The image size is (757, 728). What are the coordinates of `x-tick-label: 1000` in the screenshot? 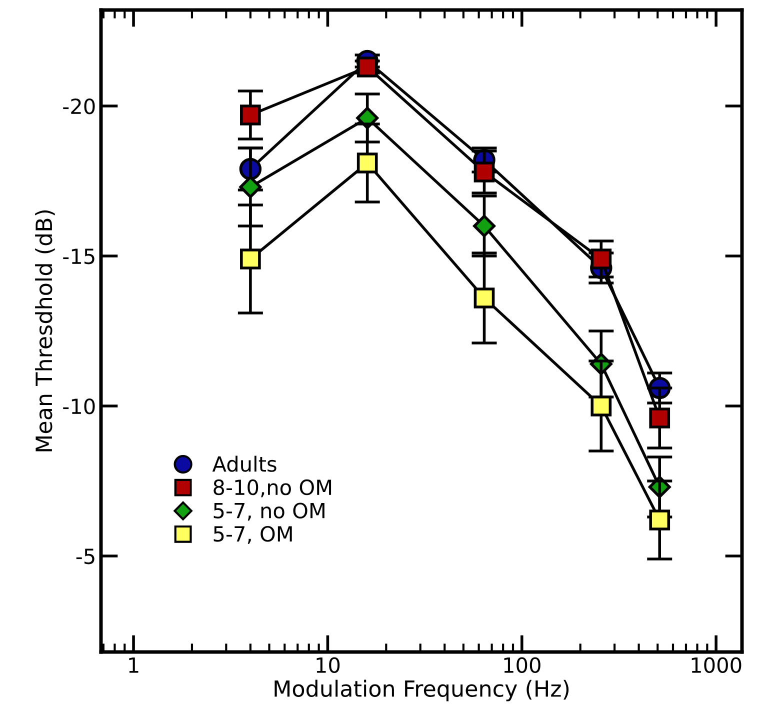 It's located at (717, 665).